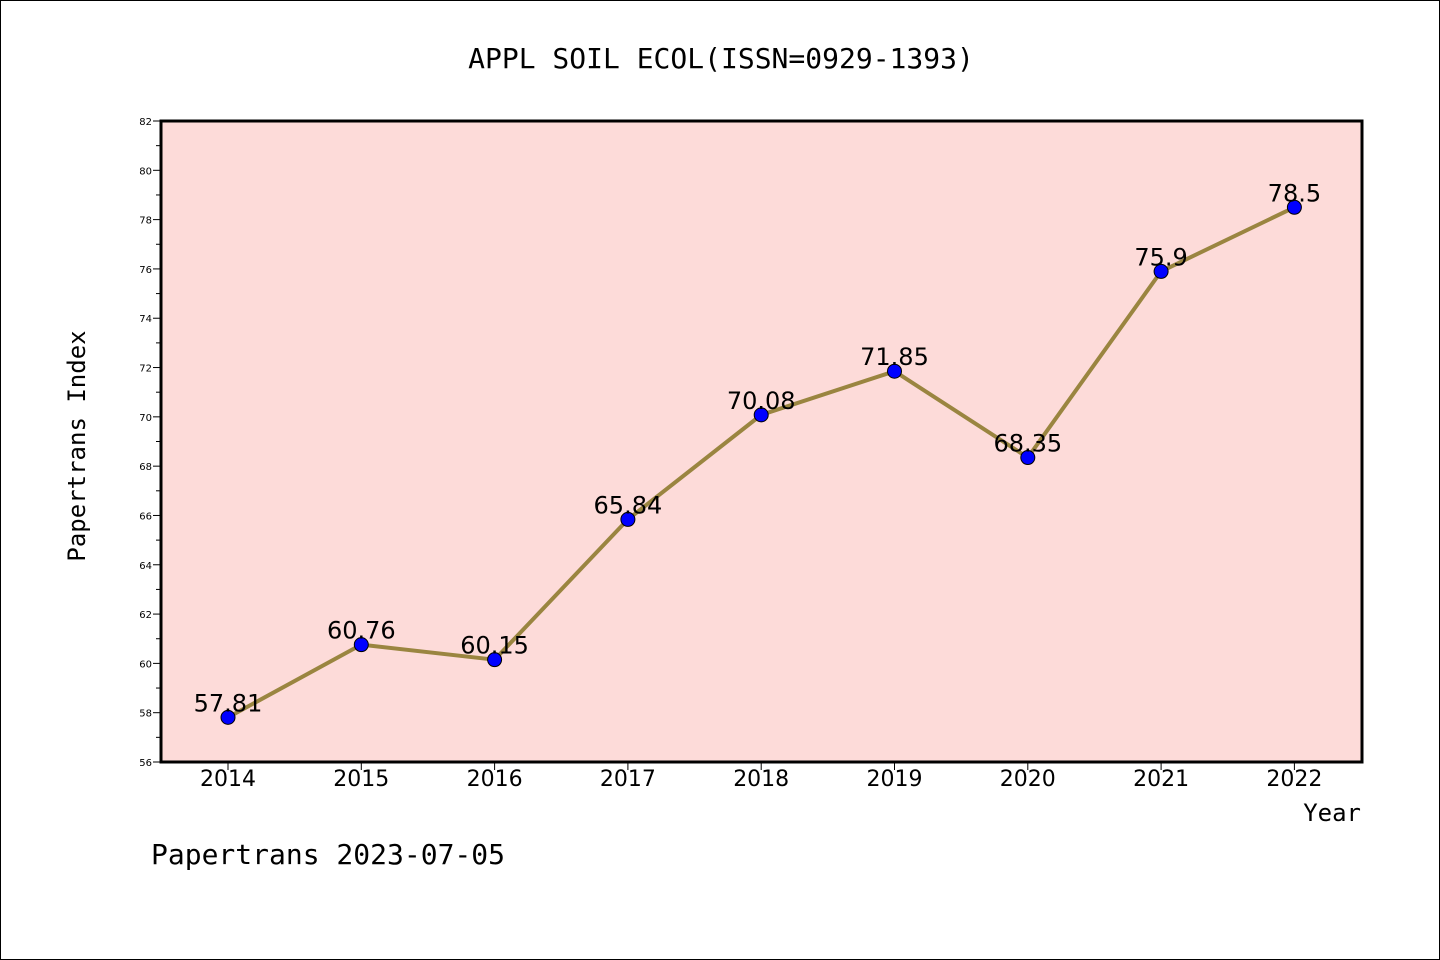  Describe the element at coordinates (1160, 257) in the screenshot. I see `data-label: 75.9` at that location.